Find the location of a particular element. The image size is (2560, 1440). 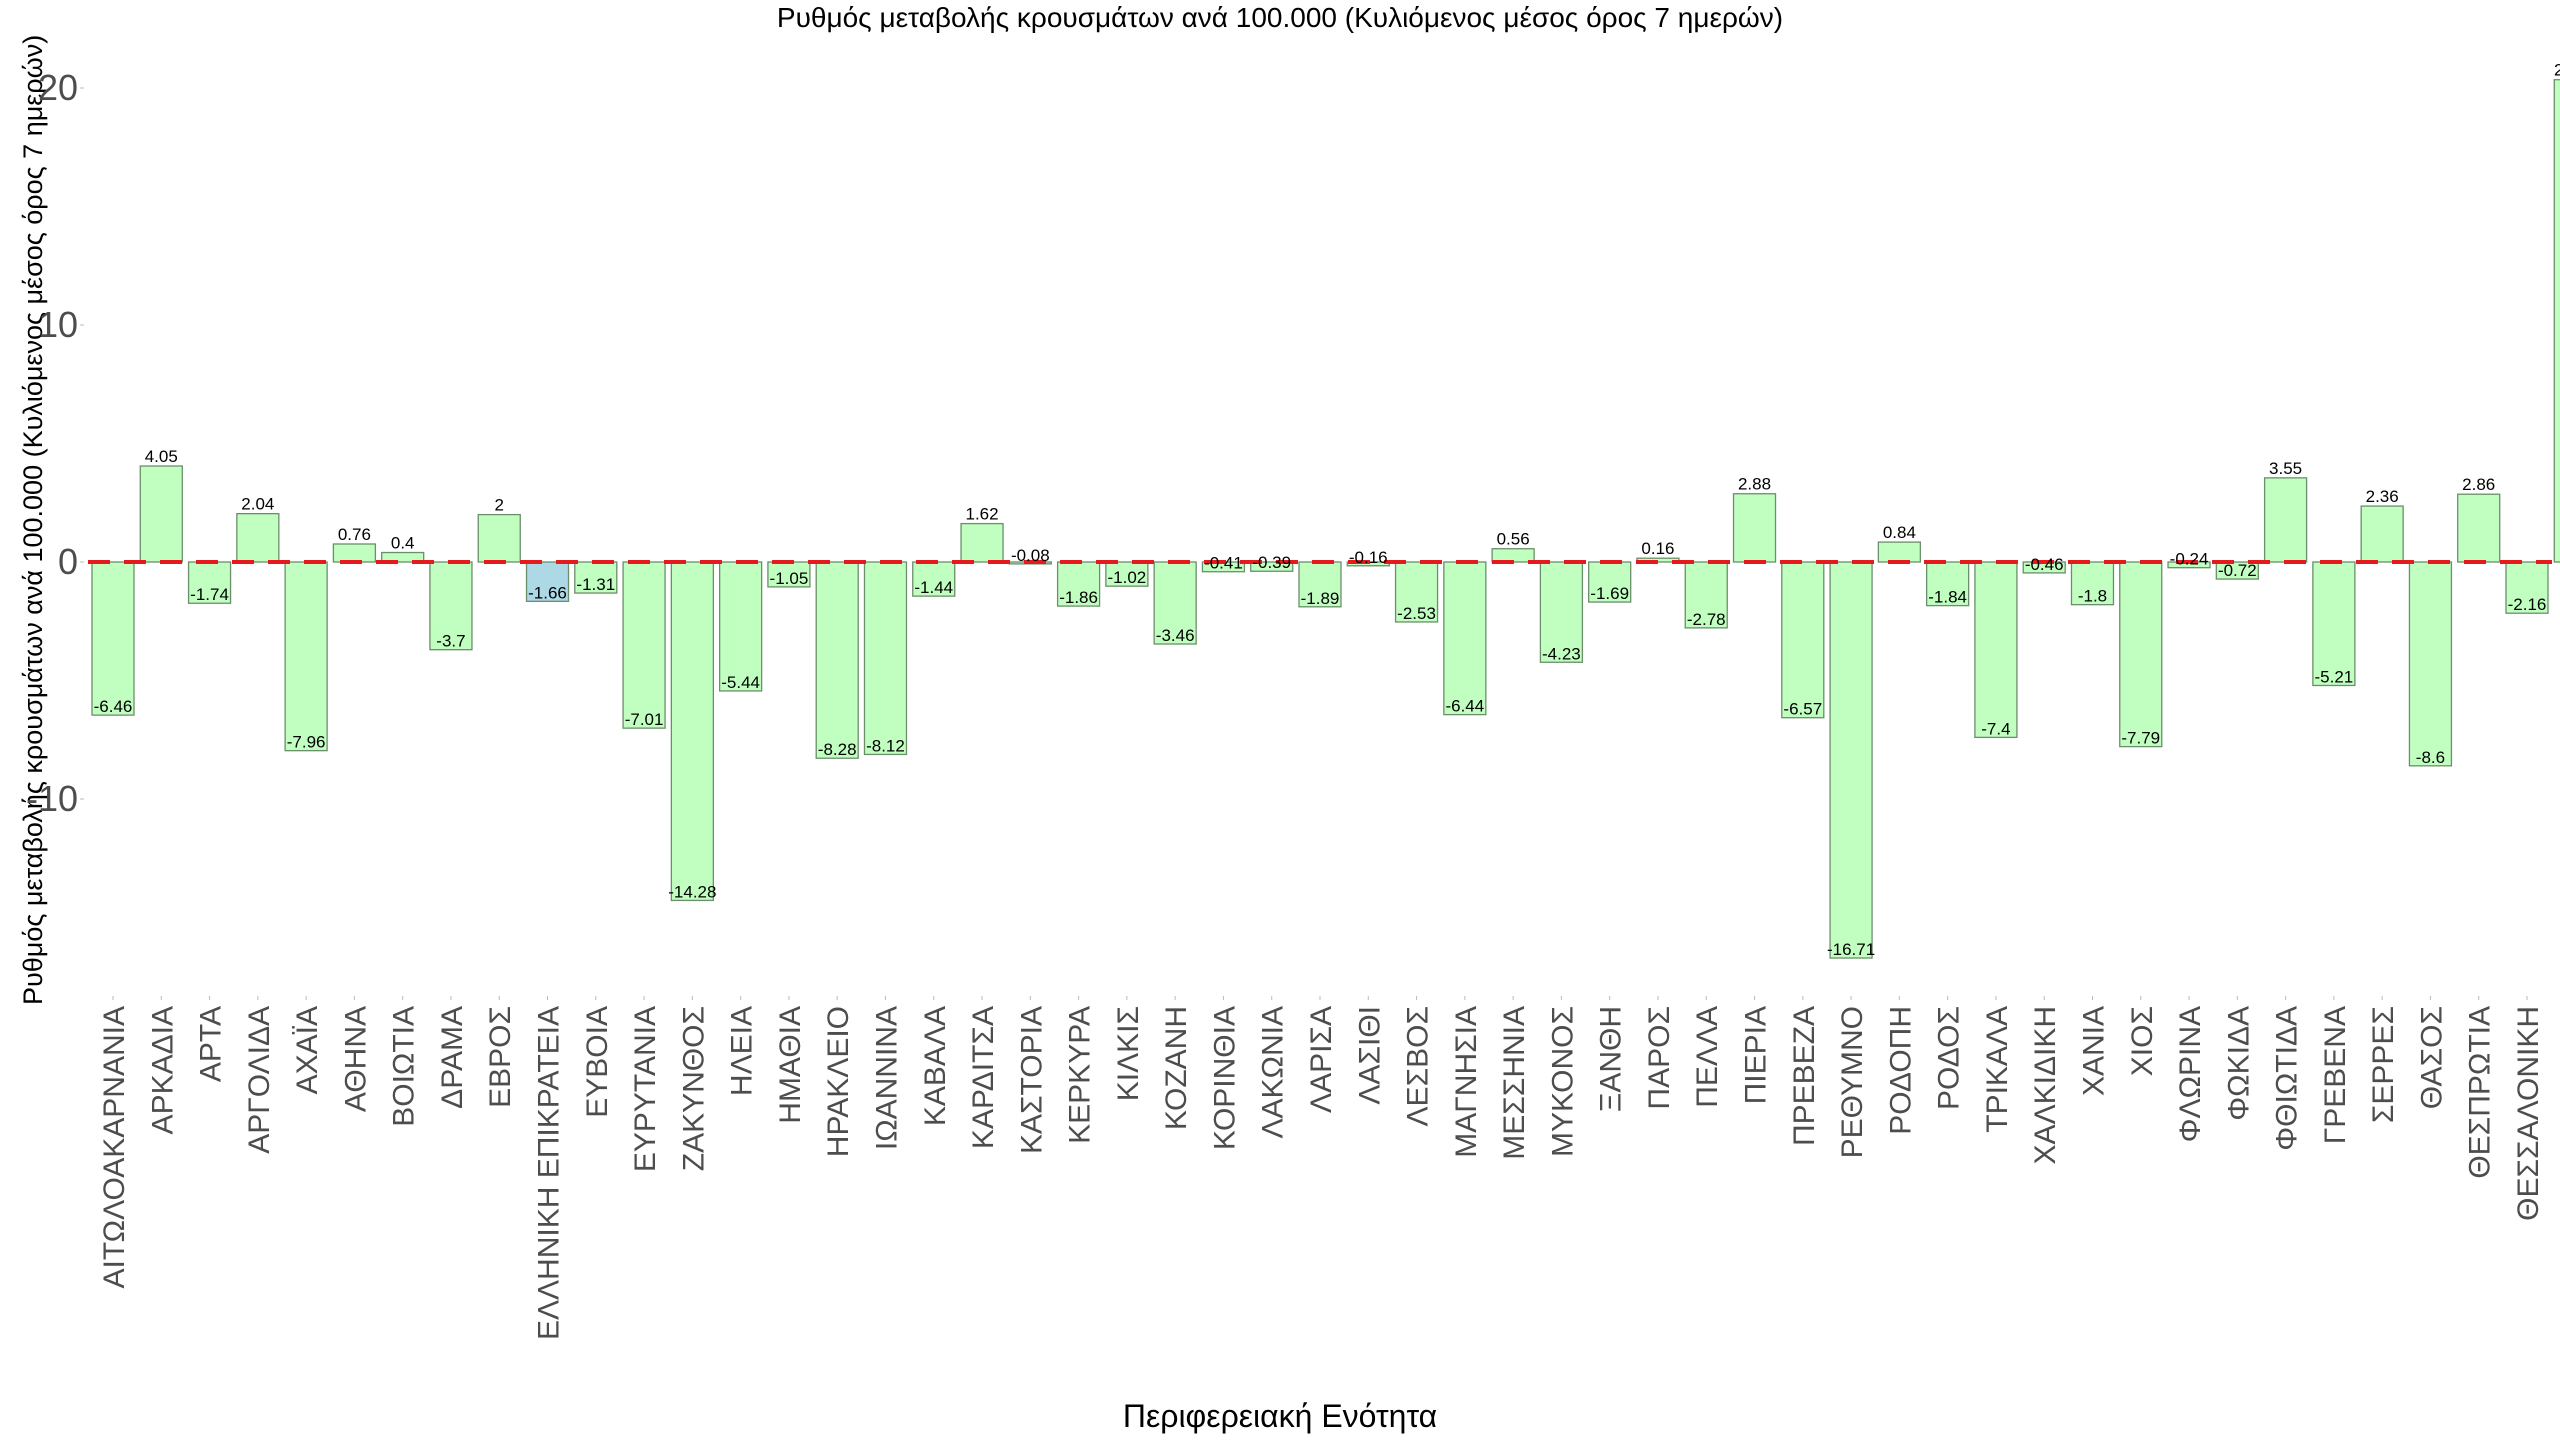

value-label: -0.72 is located at coordinates (2237, 570).